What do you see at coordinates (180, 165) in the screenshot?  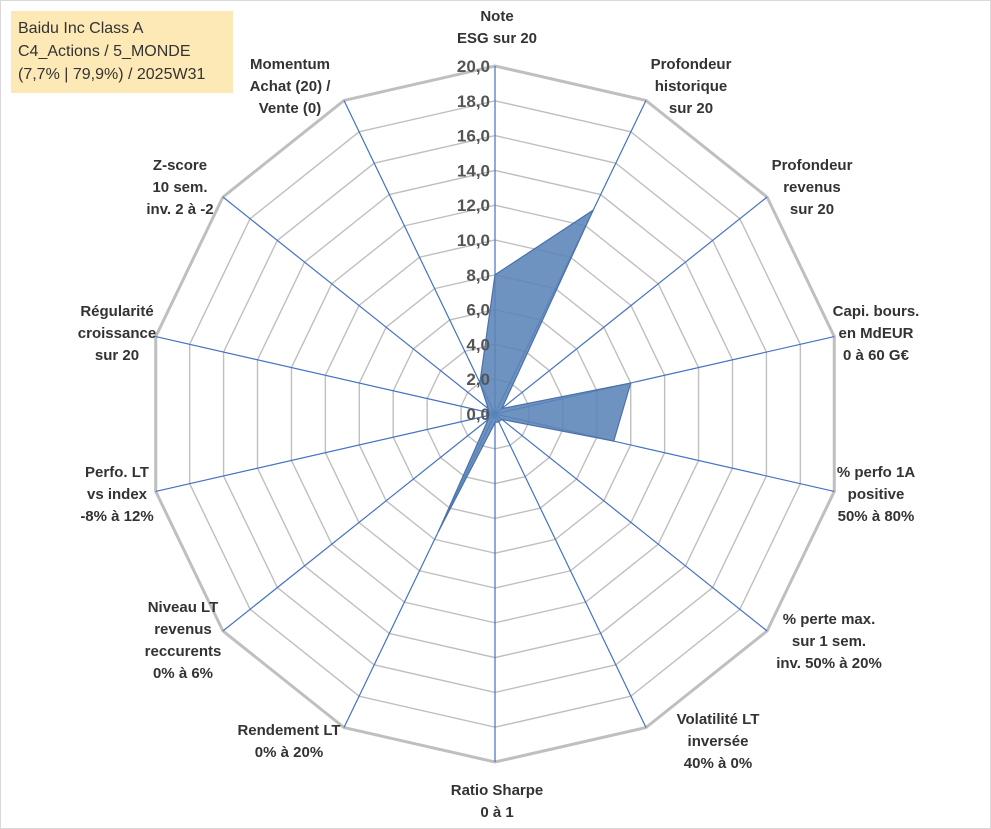 I see `axis-label-line: Z-score` at bounding box center [180, 165].